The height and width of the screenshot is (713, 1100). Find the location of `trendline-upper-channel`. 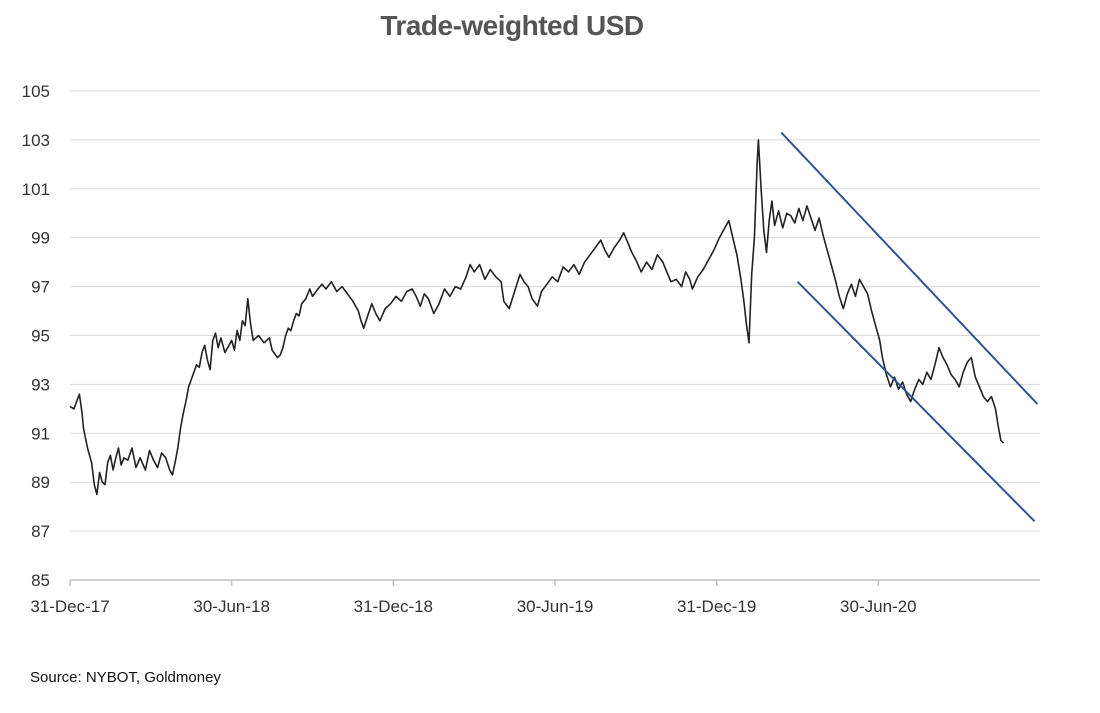

trendline-upper-channel is located at coordinates (909, 268).